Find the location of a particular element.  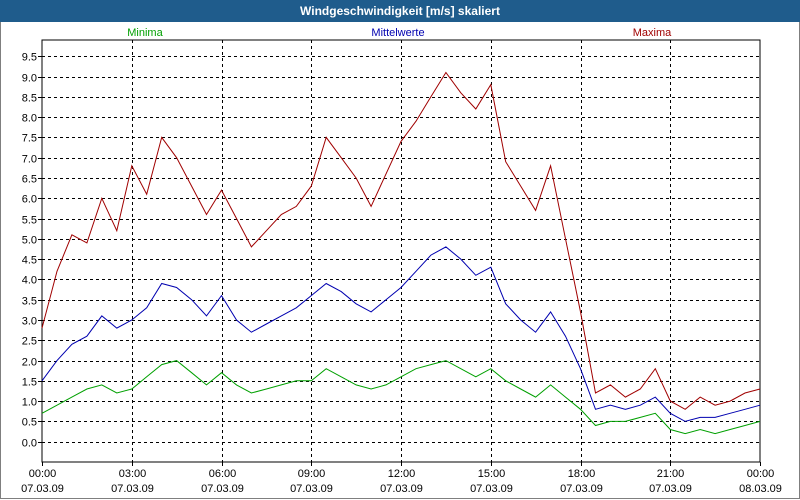

y-tick-label: 5.5 is located at coordinates (29, 221).